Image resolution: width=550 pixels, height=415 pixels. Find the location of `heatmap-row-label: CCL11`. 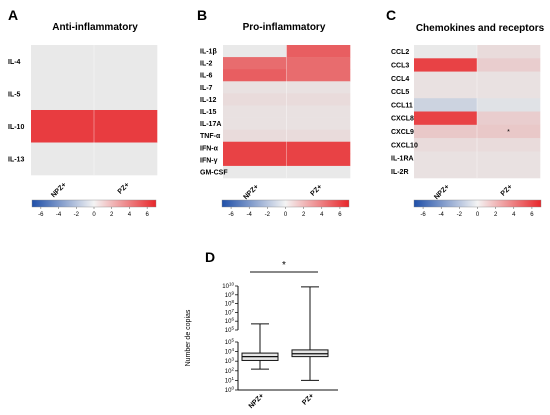

heatmap-row-label: CCL11 is located at coordinates (402, 105).